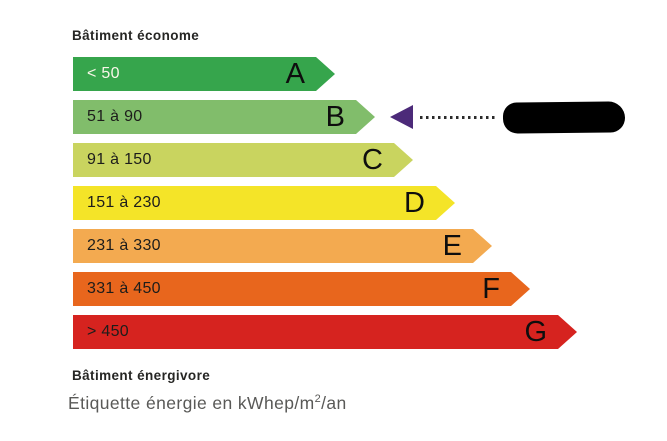 Image resolution: width=667 pixels, height=441 pixels. Describe the element at coordinates (124, 288) in the screenshot. I see `band-range-label: 331 à 450` at that location.